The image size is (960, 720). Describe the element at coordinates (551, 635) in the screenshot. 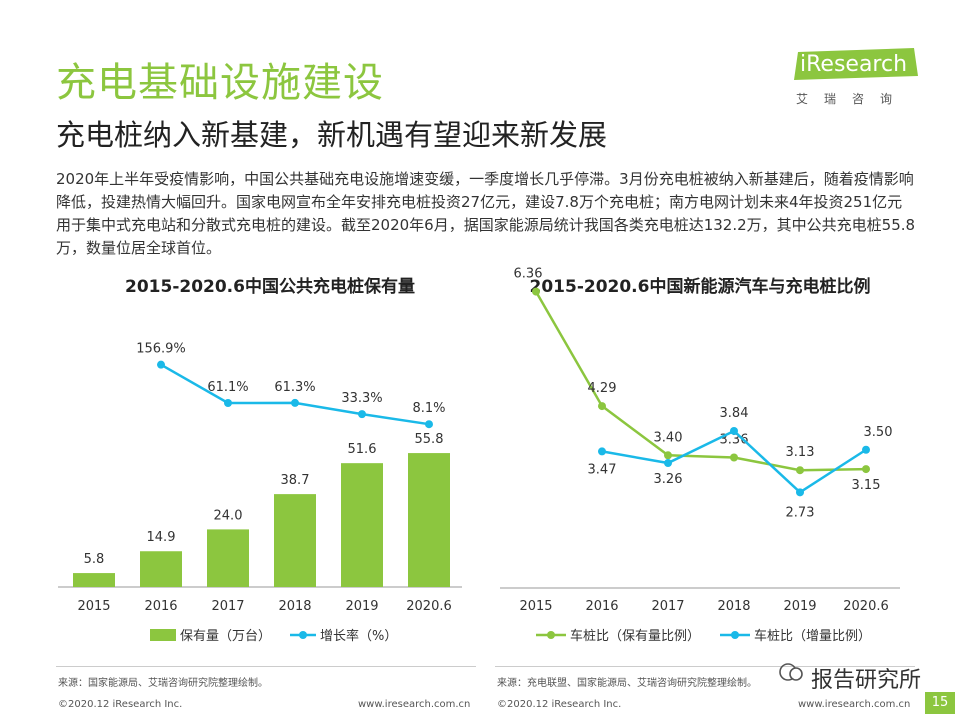

I see `chart2-legend-stock-dot` at that location.